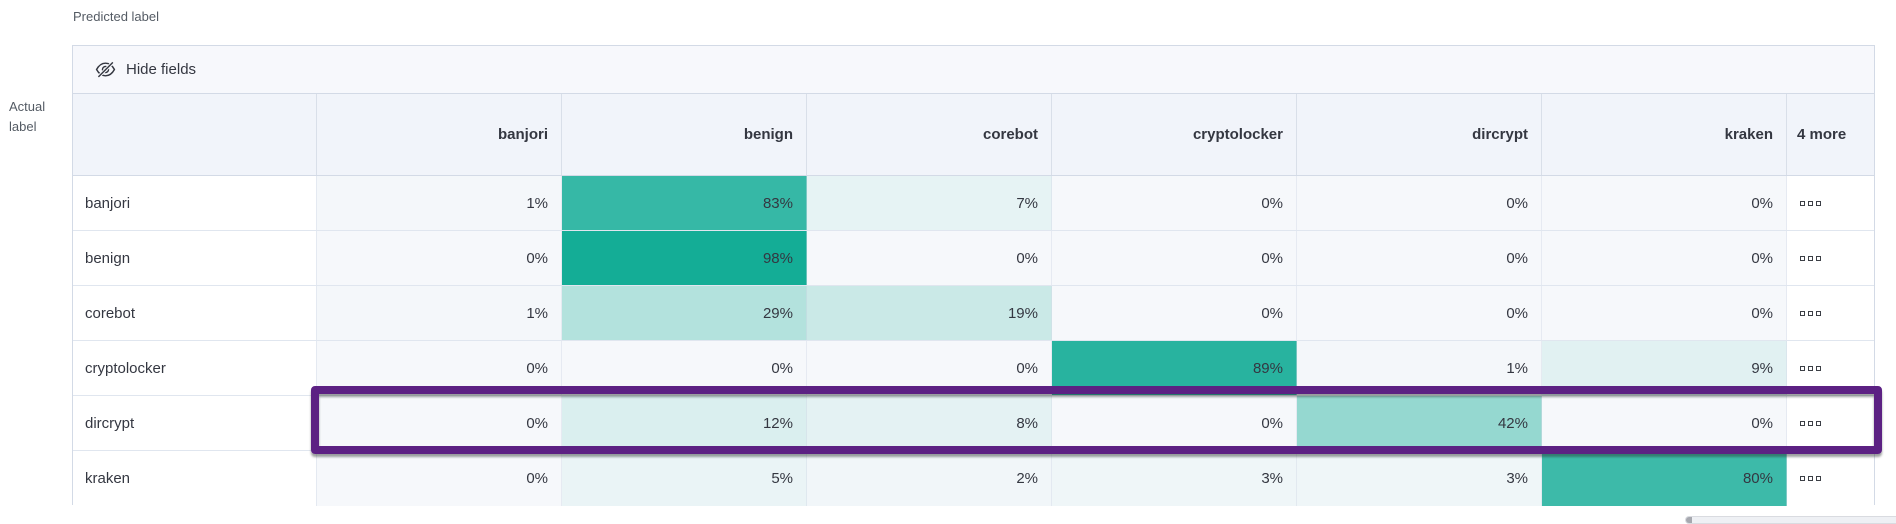 Image resolution: width=1896 pixels, height=524 pixels. I want to click on cell-cryptolocker-corebot: 0%, so click(929, 368).